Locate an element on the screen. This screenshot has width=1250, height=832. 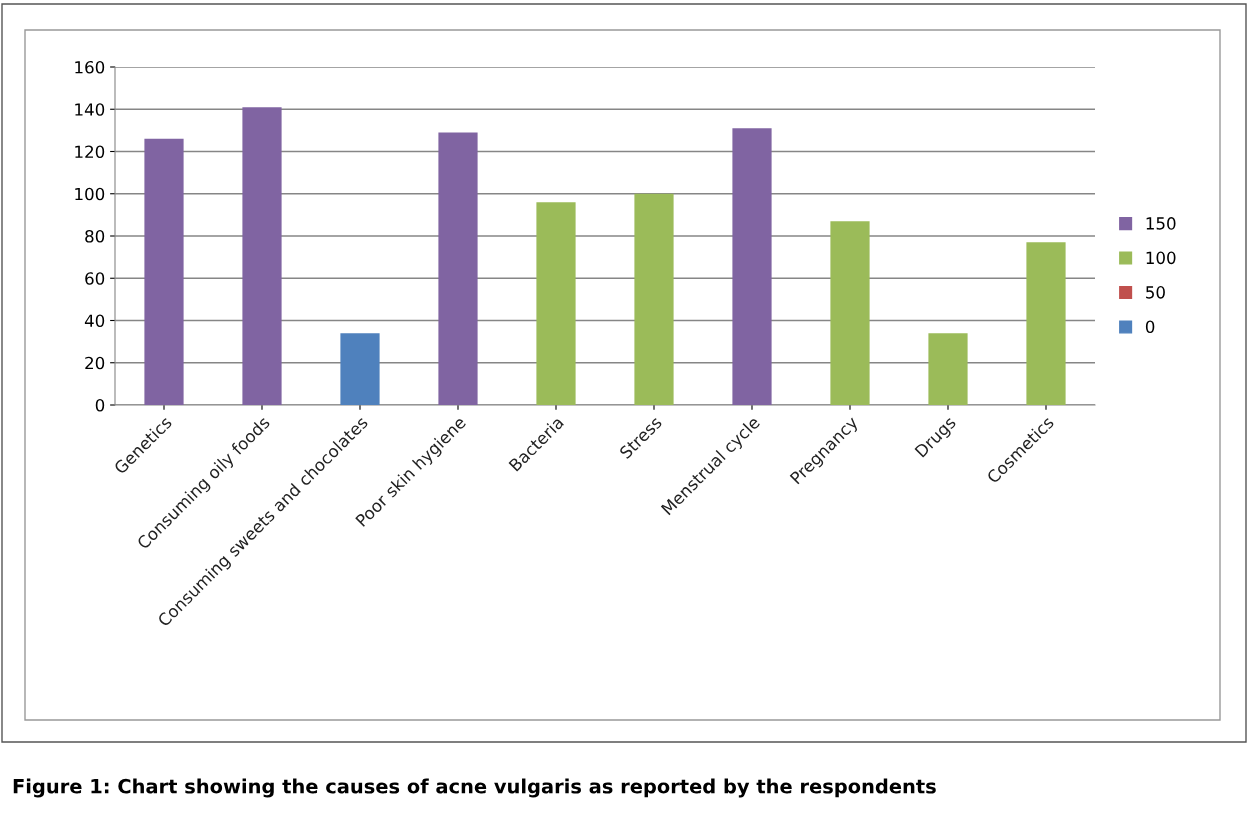
y-tick-label: 140 is located at coordinates (90, 109).